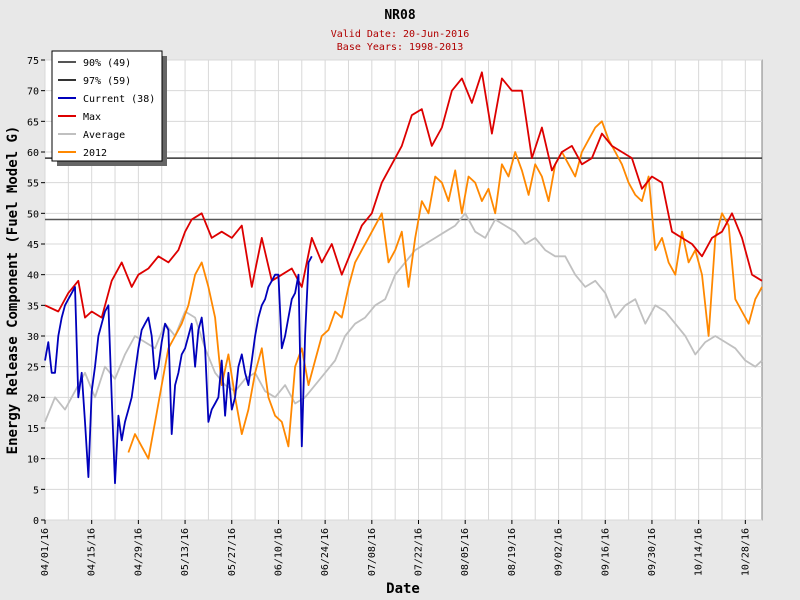  Describe the element at coordinates (699, 552) in the screenshot. I see `x-tick-label: 10/14/16` at that location.